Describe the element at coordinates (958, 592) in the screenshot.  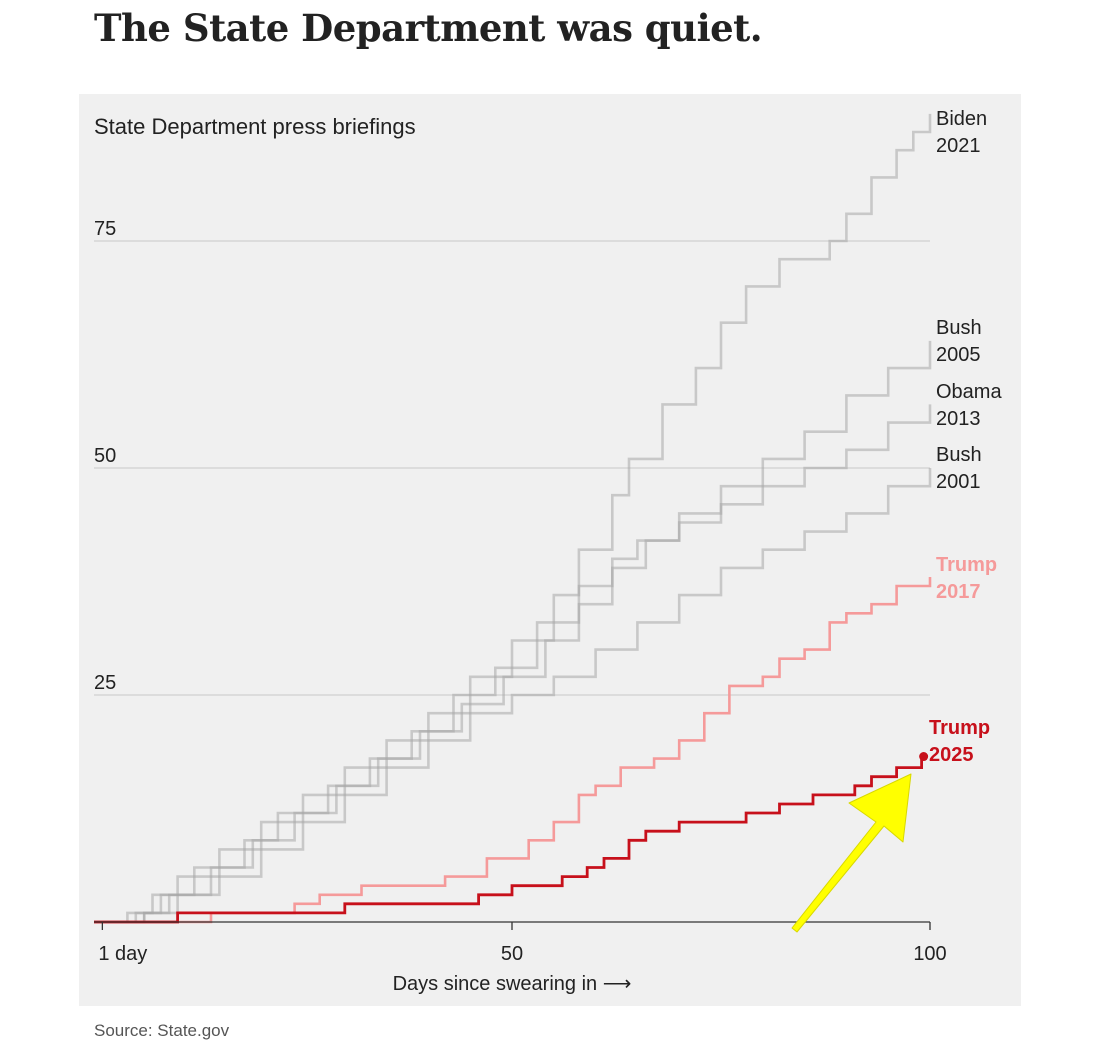
I see `series-label-trump-2017-line-2: 2017` at that location.